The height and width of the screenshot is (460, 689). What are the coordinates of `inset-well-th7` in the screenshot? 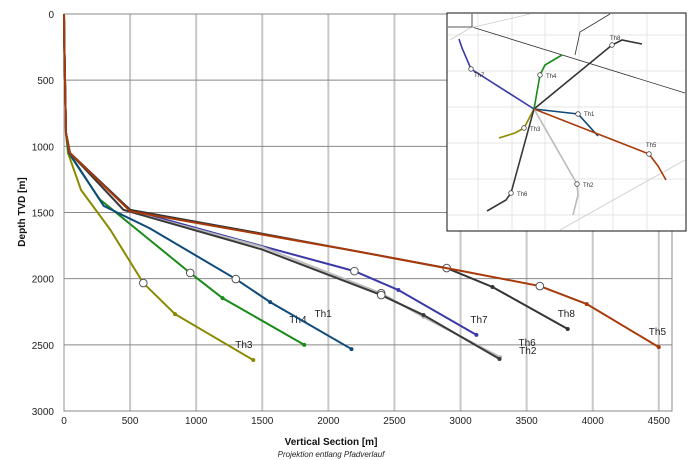 It's located at (496, 74).